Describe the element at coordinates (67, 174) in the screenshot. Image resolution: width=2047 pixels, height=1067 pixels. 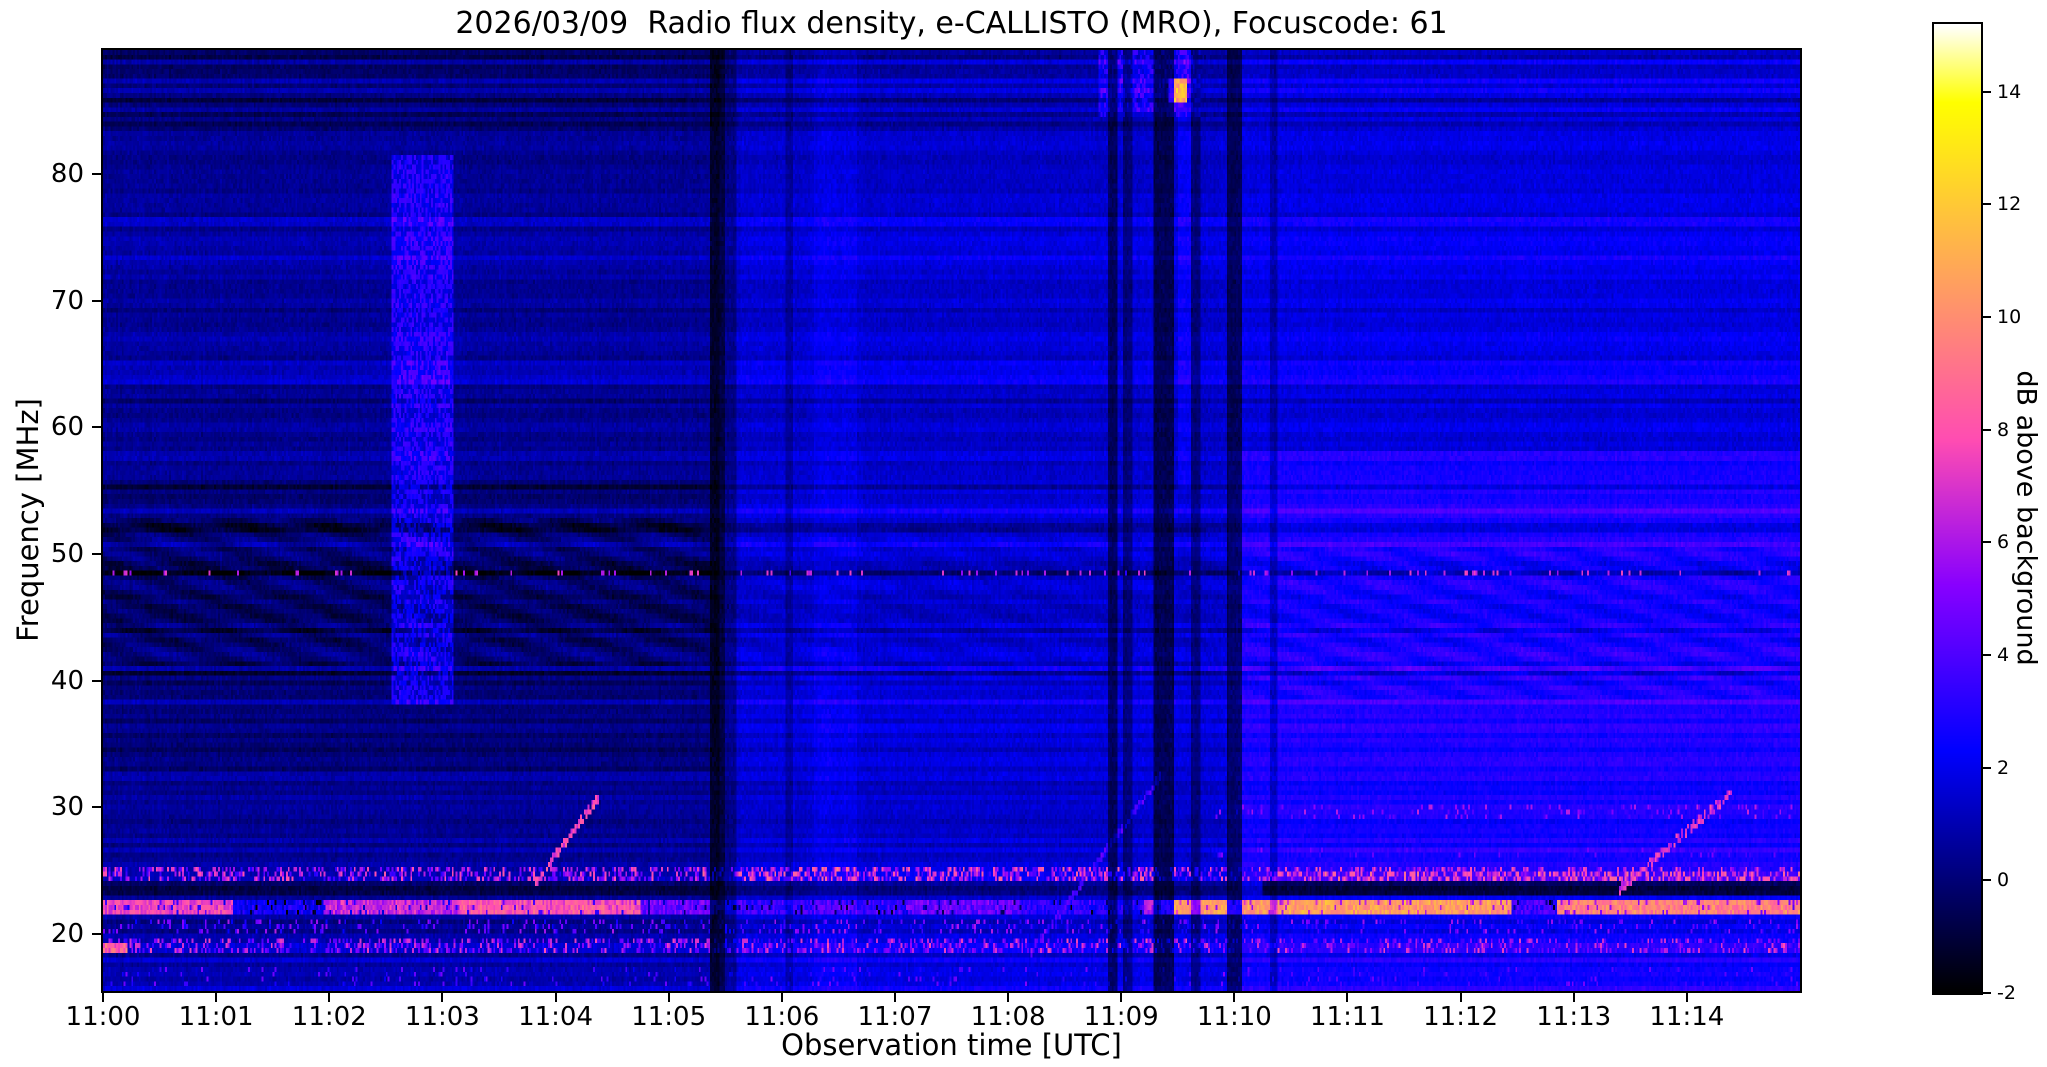
I see `y-tick-label: 80` at that location.